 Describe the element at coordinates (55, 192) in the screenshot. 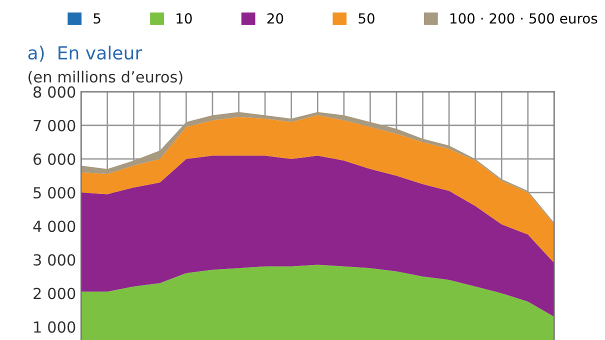

I see `y-tick-label: 5 000` at that location.